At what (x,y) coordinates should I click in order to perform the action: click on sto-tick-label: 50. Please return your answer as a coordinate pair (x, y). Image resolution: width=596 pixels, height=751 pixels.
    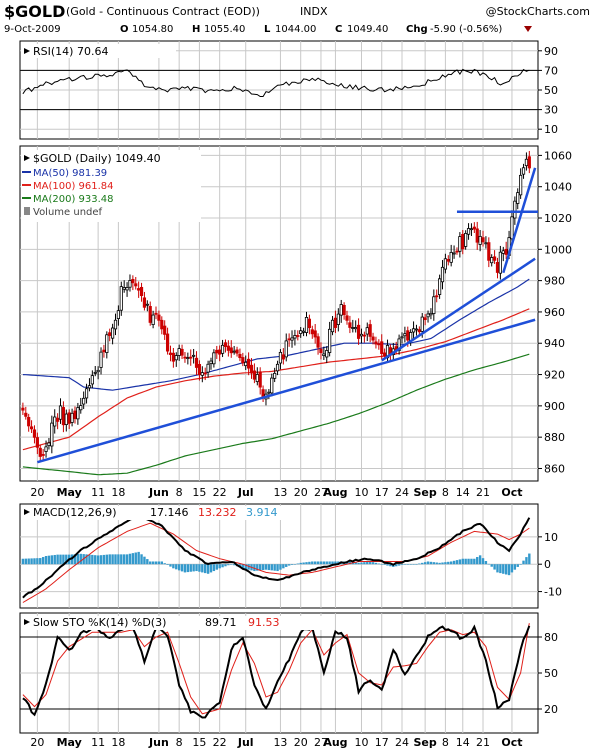
    Looking at the image, I should click on (551, 673).